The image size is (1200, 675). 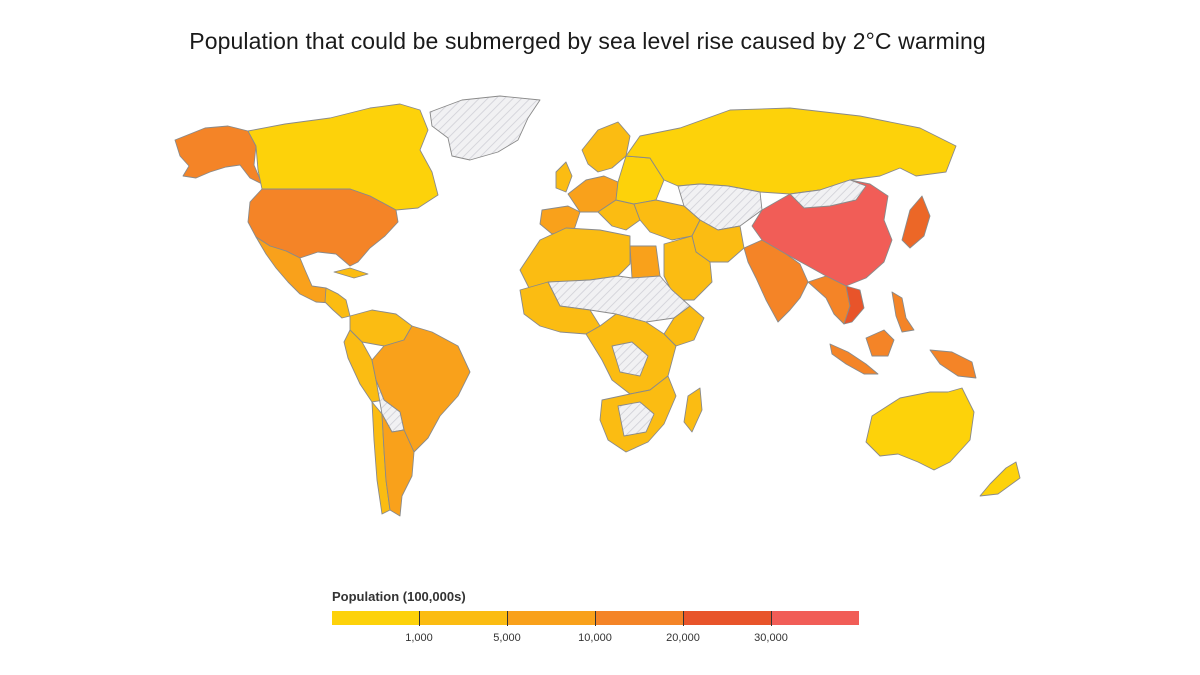 What do you see at coordinates (337, 303) in the screenshot?
I see `country-central-america` at bounding box center [337, 303].